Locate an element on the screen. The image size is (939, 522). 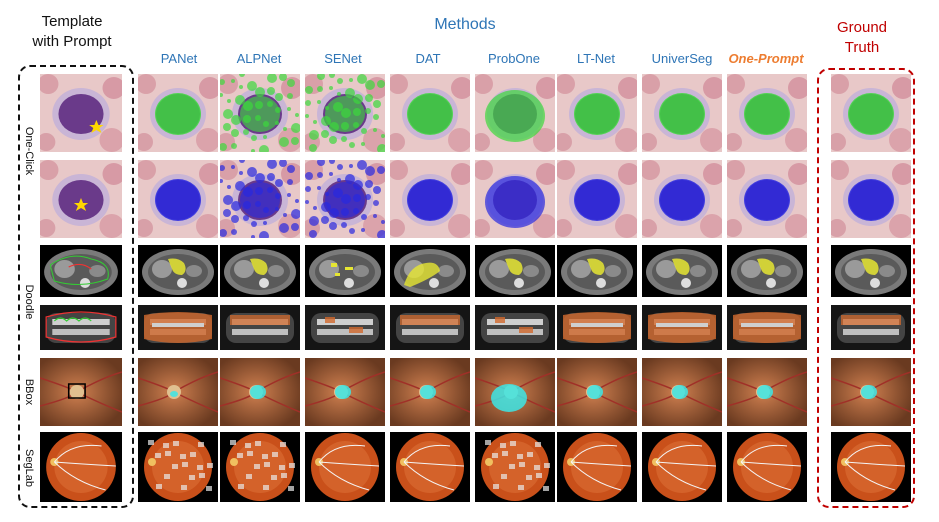
cell-blood-2-one-prompt is located at coordinates (767, 199).